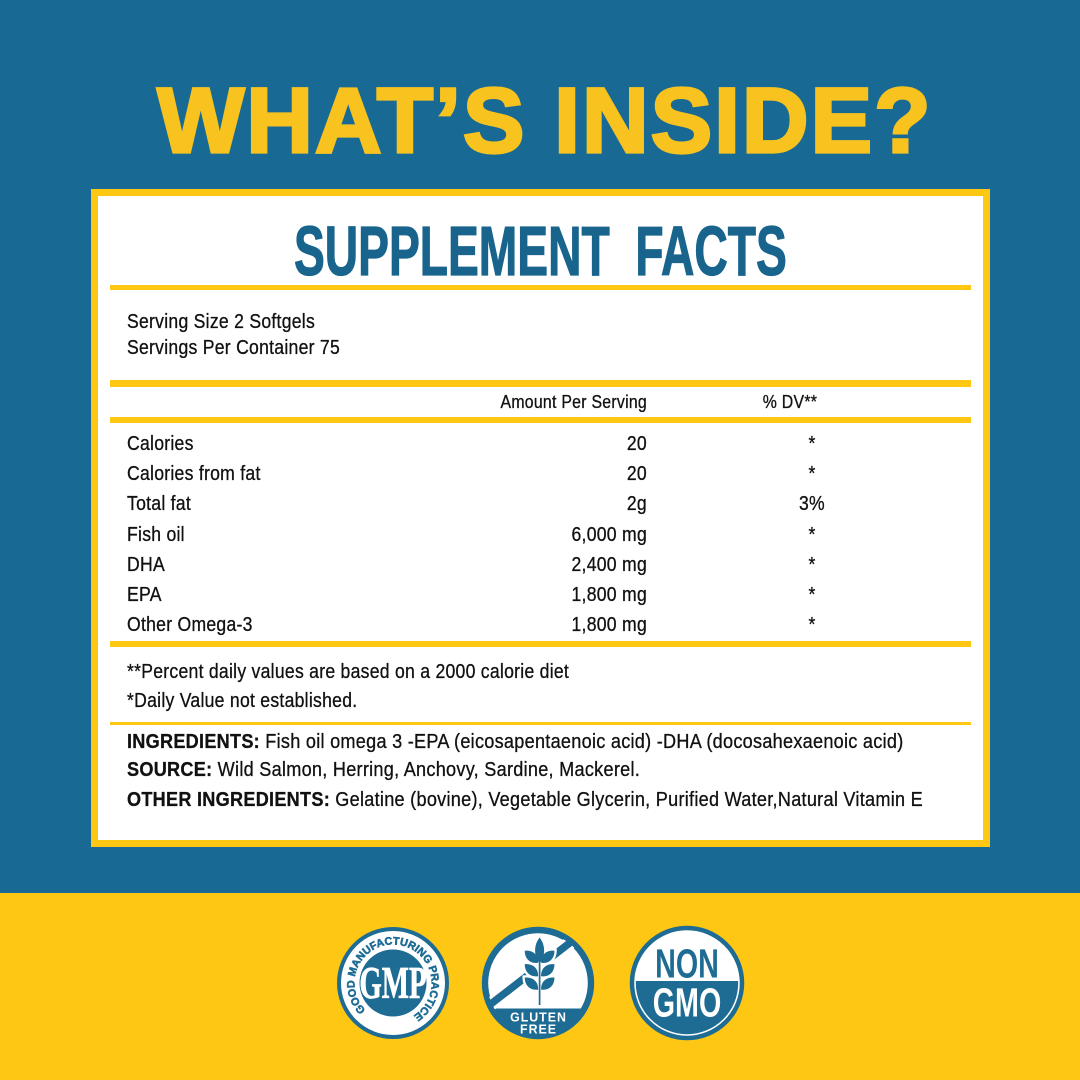 Image resolution: width=1080 pixels, height=1080 pixels. What do you see at coordinates (538, 1017) in the screenshot?
I see `svg-text: GLUTEN` at bounding box center [538, 1017].